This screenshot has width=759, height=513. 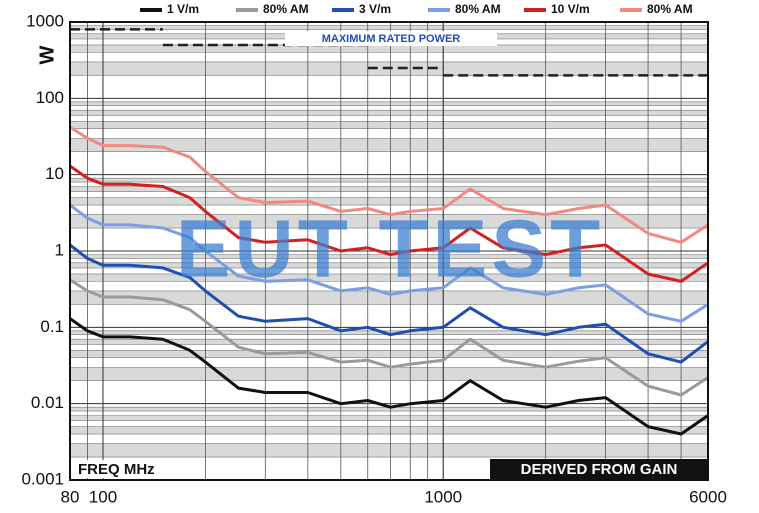 What do you see at coordinates (45, 20) in the screenshot?
I see `y-tick-label: 1000` at bounding box center [45, 20].